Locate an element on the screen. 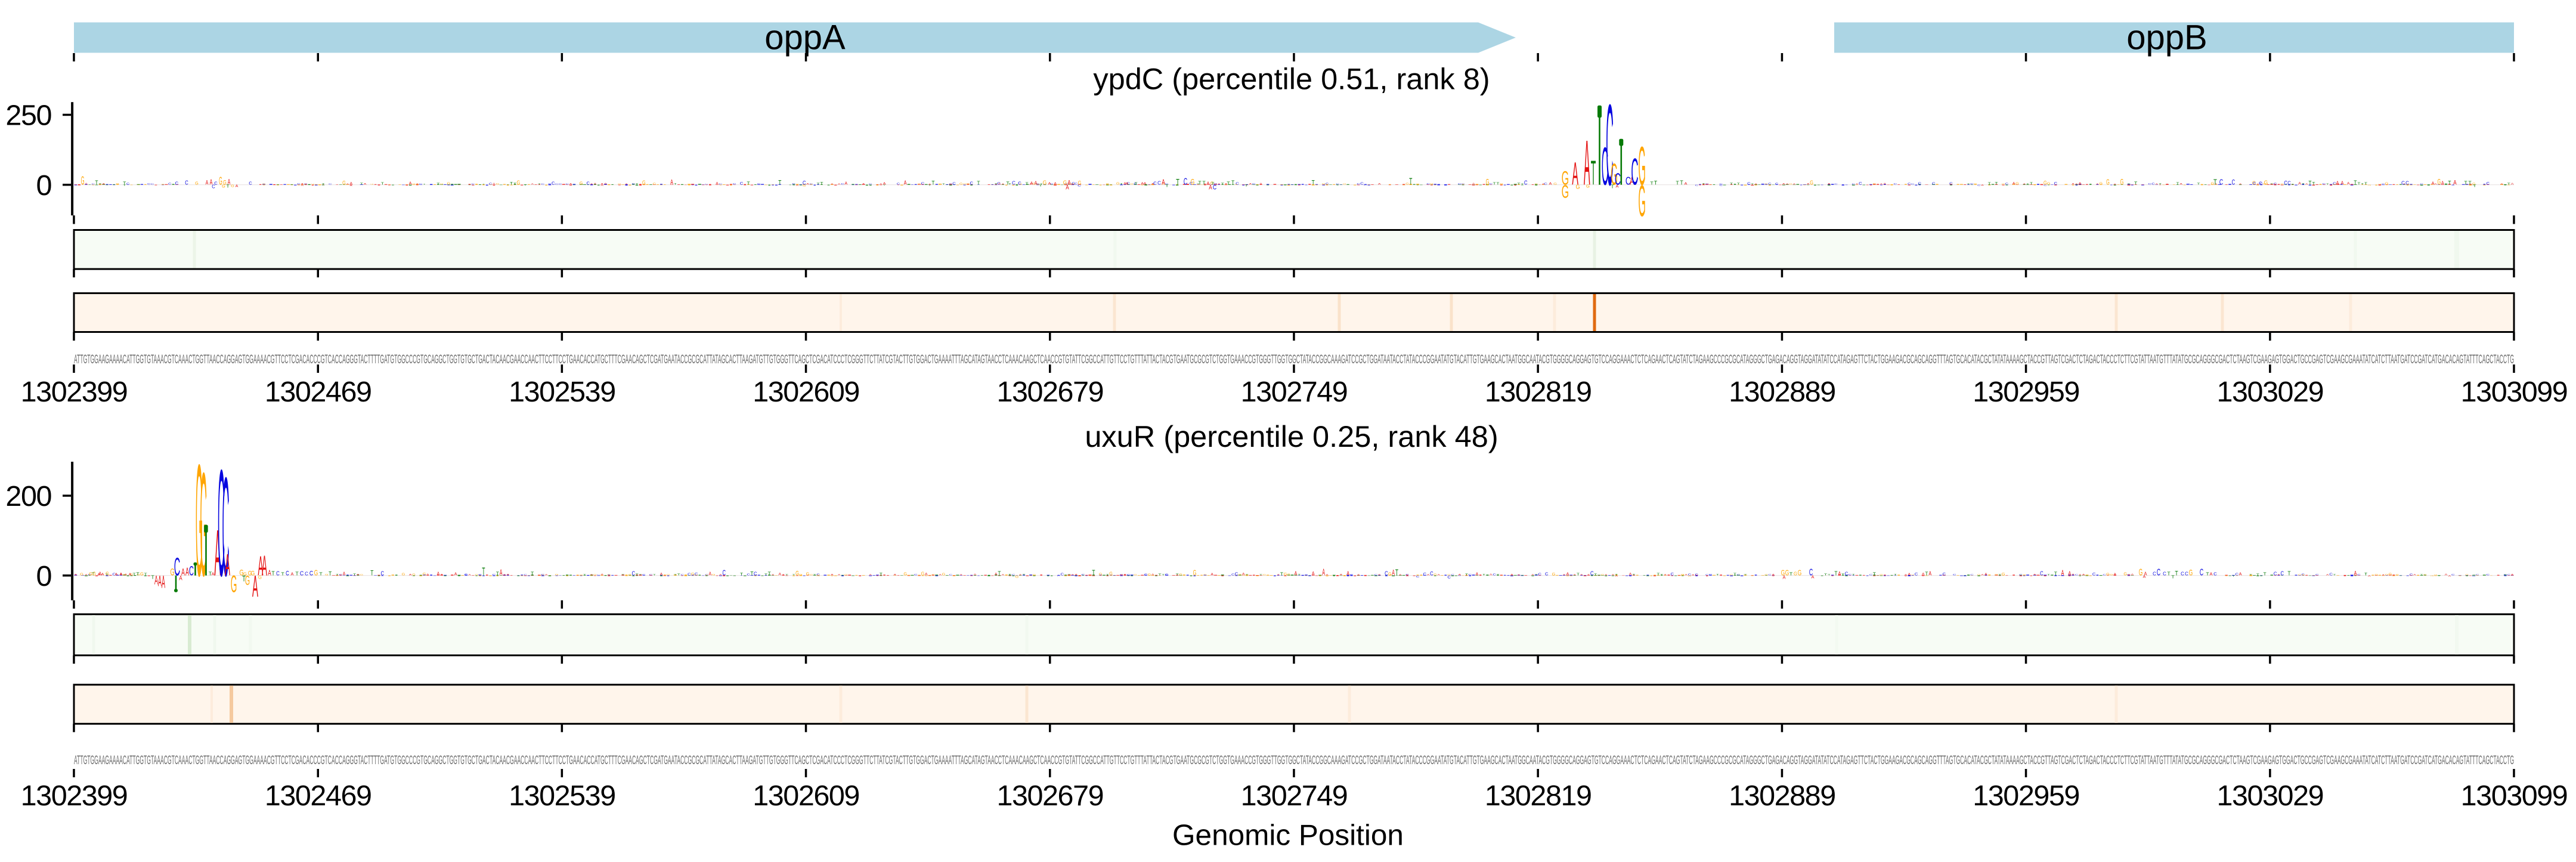 This screenshot has width=2576, height=862. svg-text: 1302609 is located at coordinates (806, 392).